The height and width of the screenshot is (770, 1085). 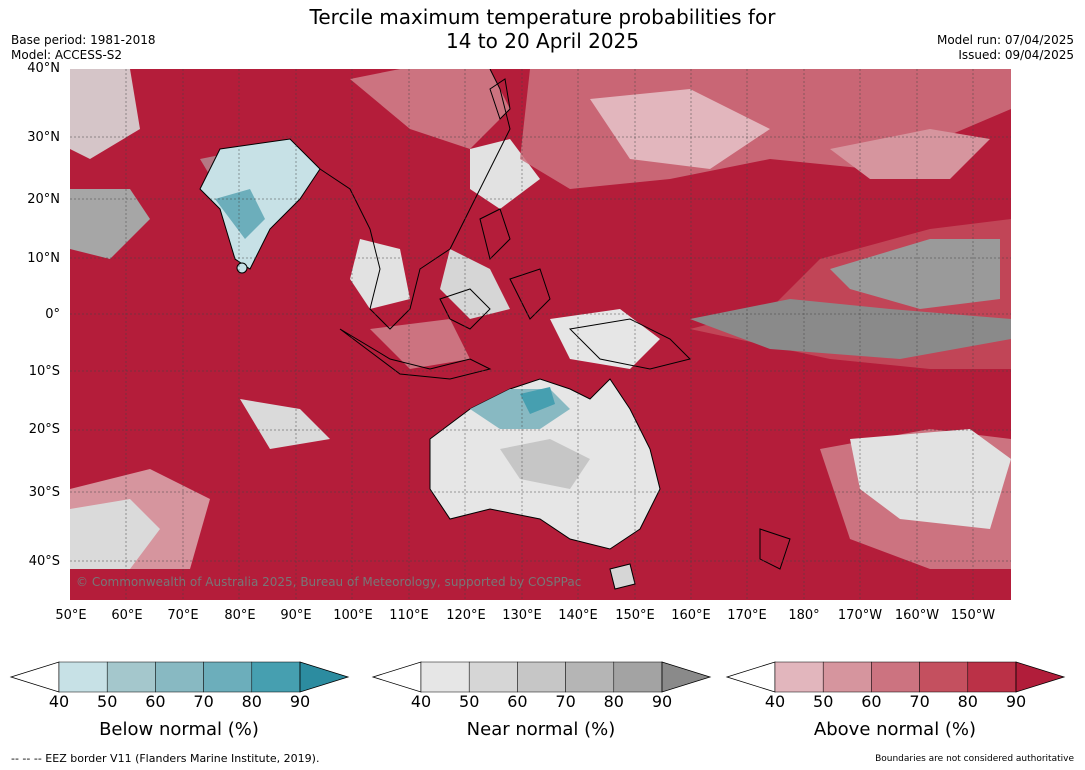 I want to click on colorbar-title-below: Below normal (%), so click(x=179, y=729).